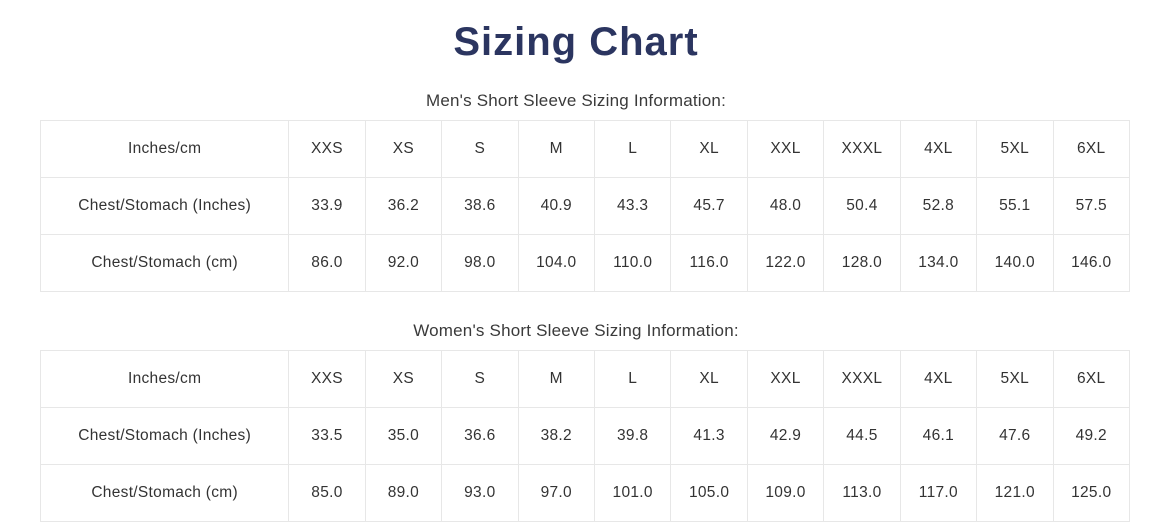 The height and width of the screenshot is (532, 1152). What do you see at coordinates (576, 42) in the screenshot?
I see `page-title: Sizing Chart` at bounding box center [576, 42].